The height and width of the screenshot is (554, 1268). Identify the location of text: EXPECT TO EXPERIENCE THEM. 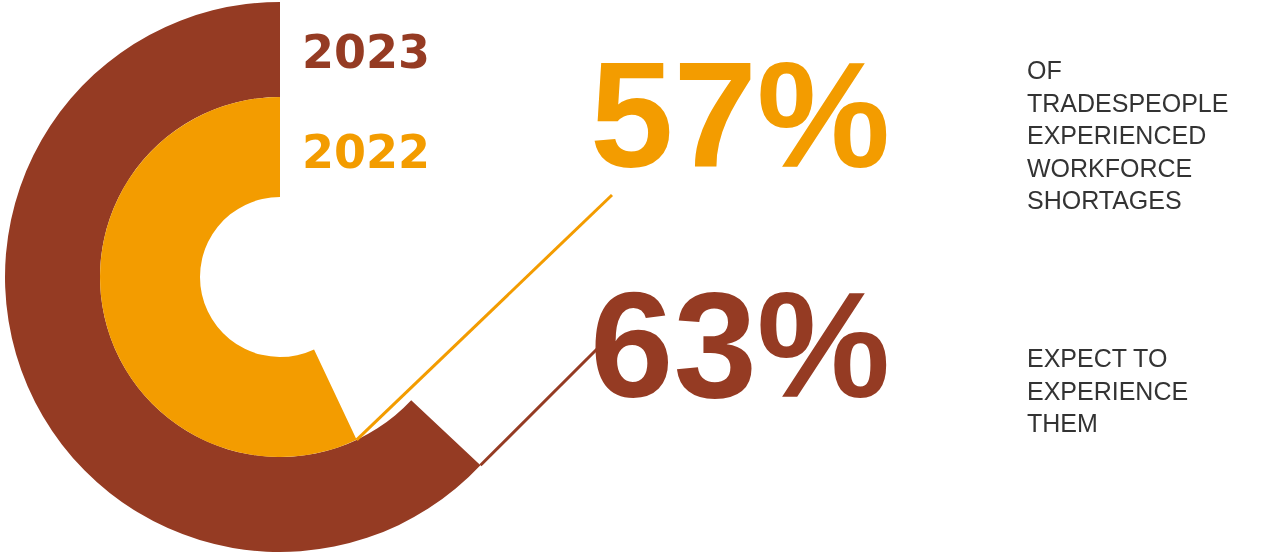
(1108, 390).